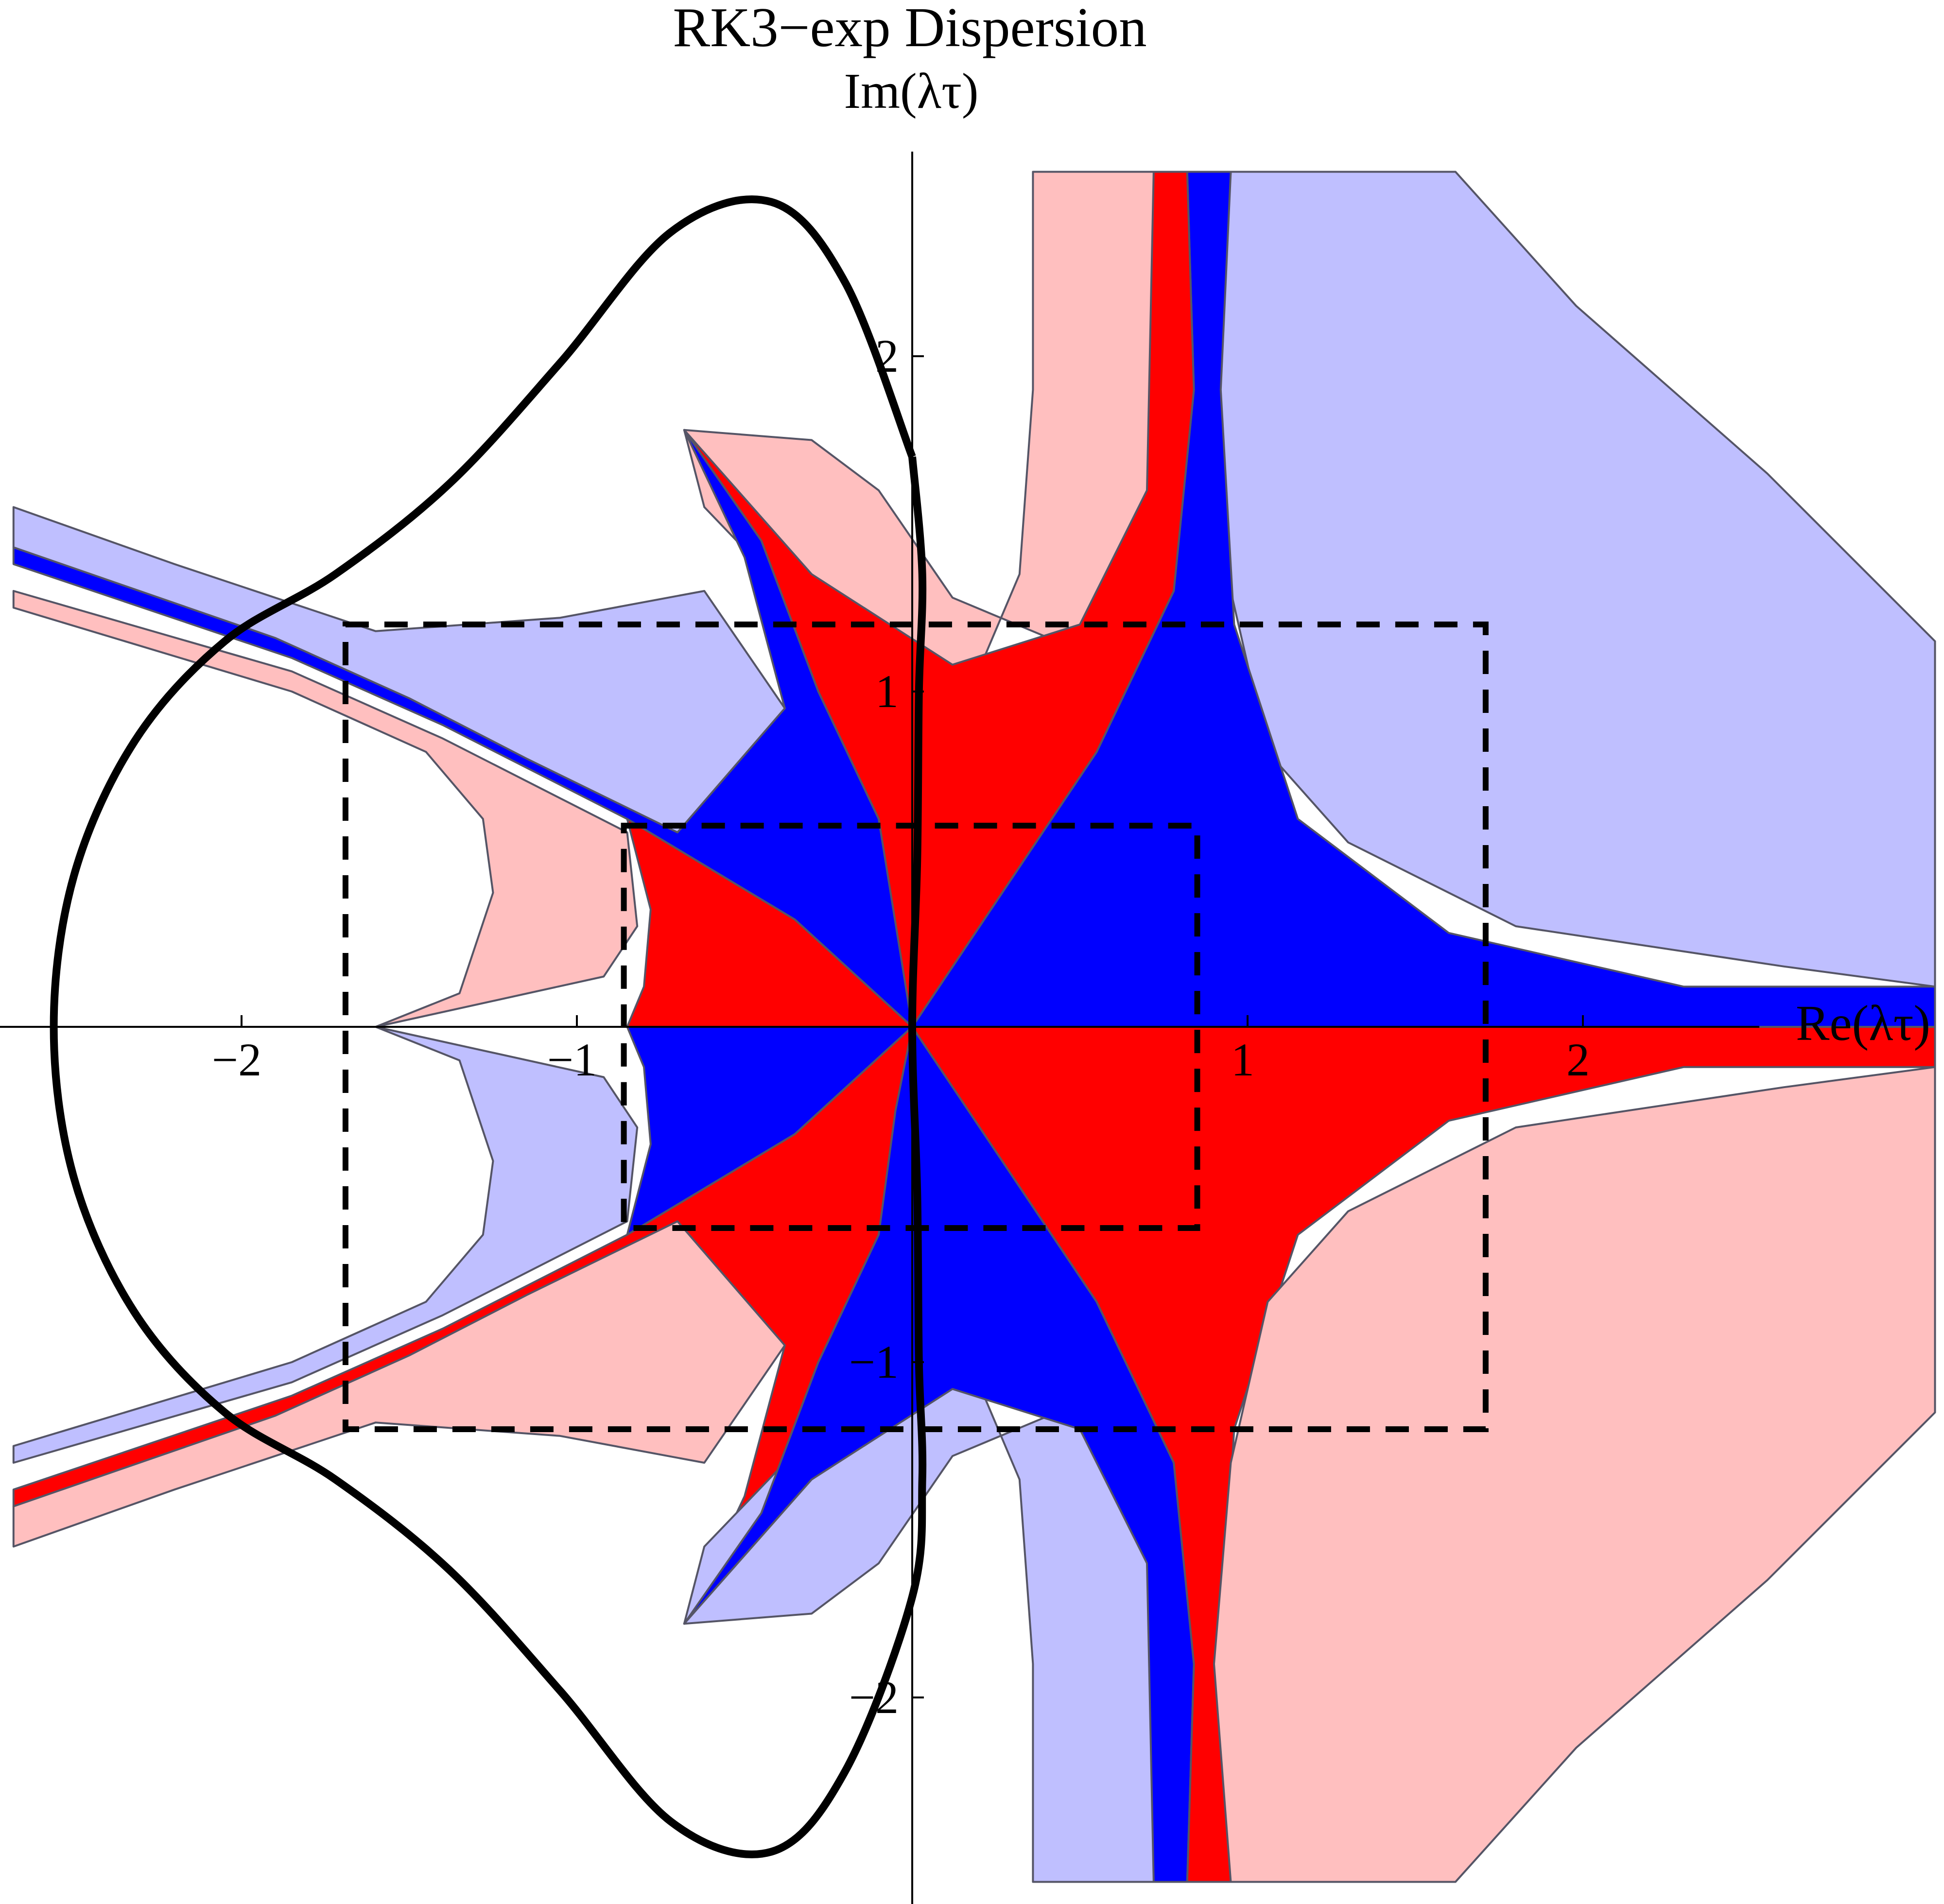  What do you see at coordinates (909, 29) in the screenshot?
I see `chart-title: RK3−exp Dispersion` at bounding box center [909, 29].